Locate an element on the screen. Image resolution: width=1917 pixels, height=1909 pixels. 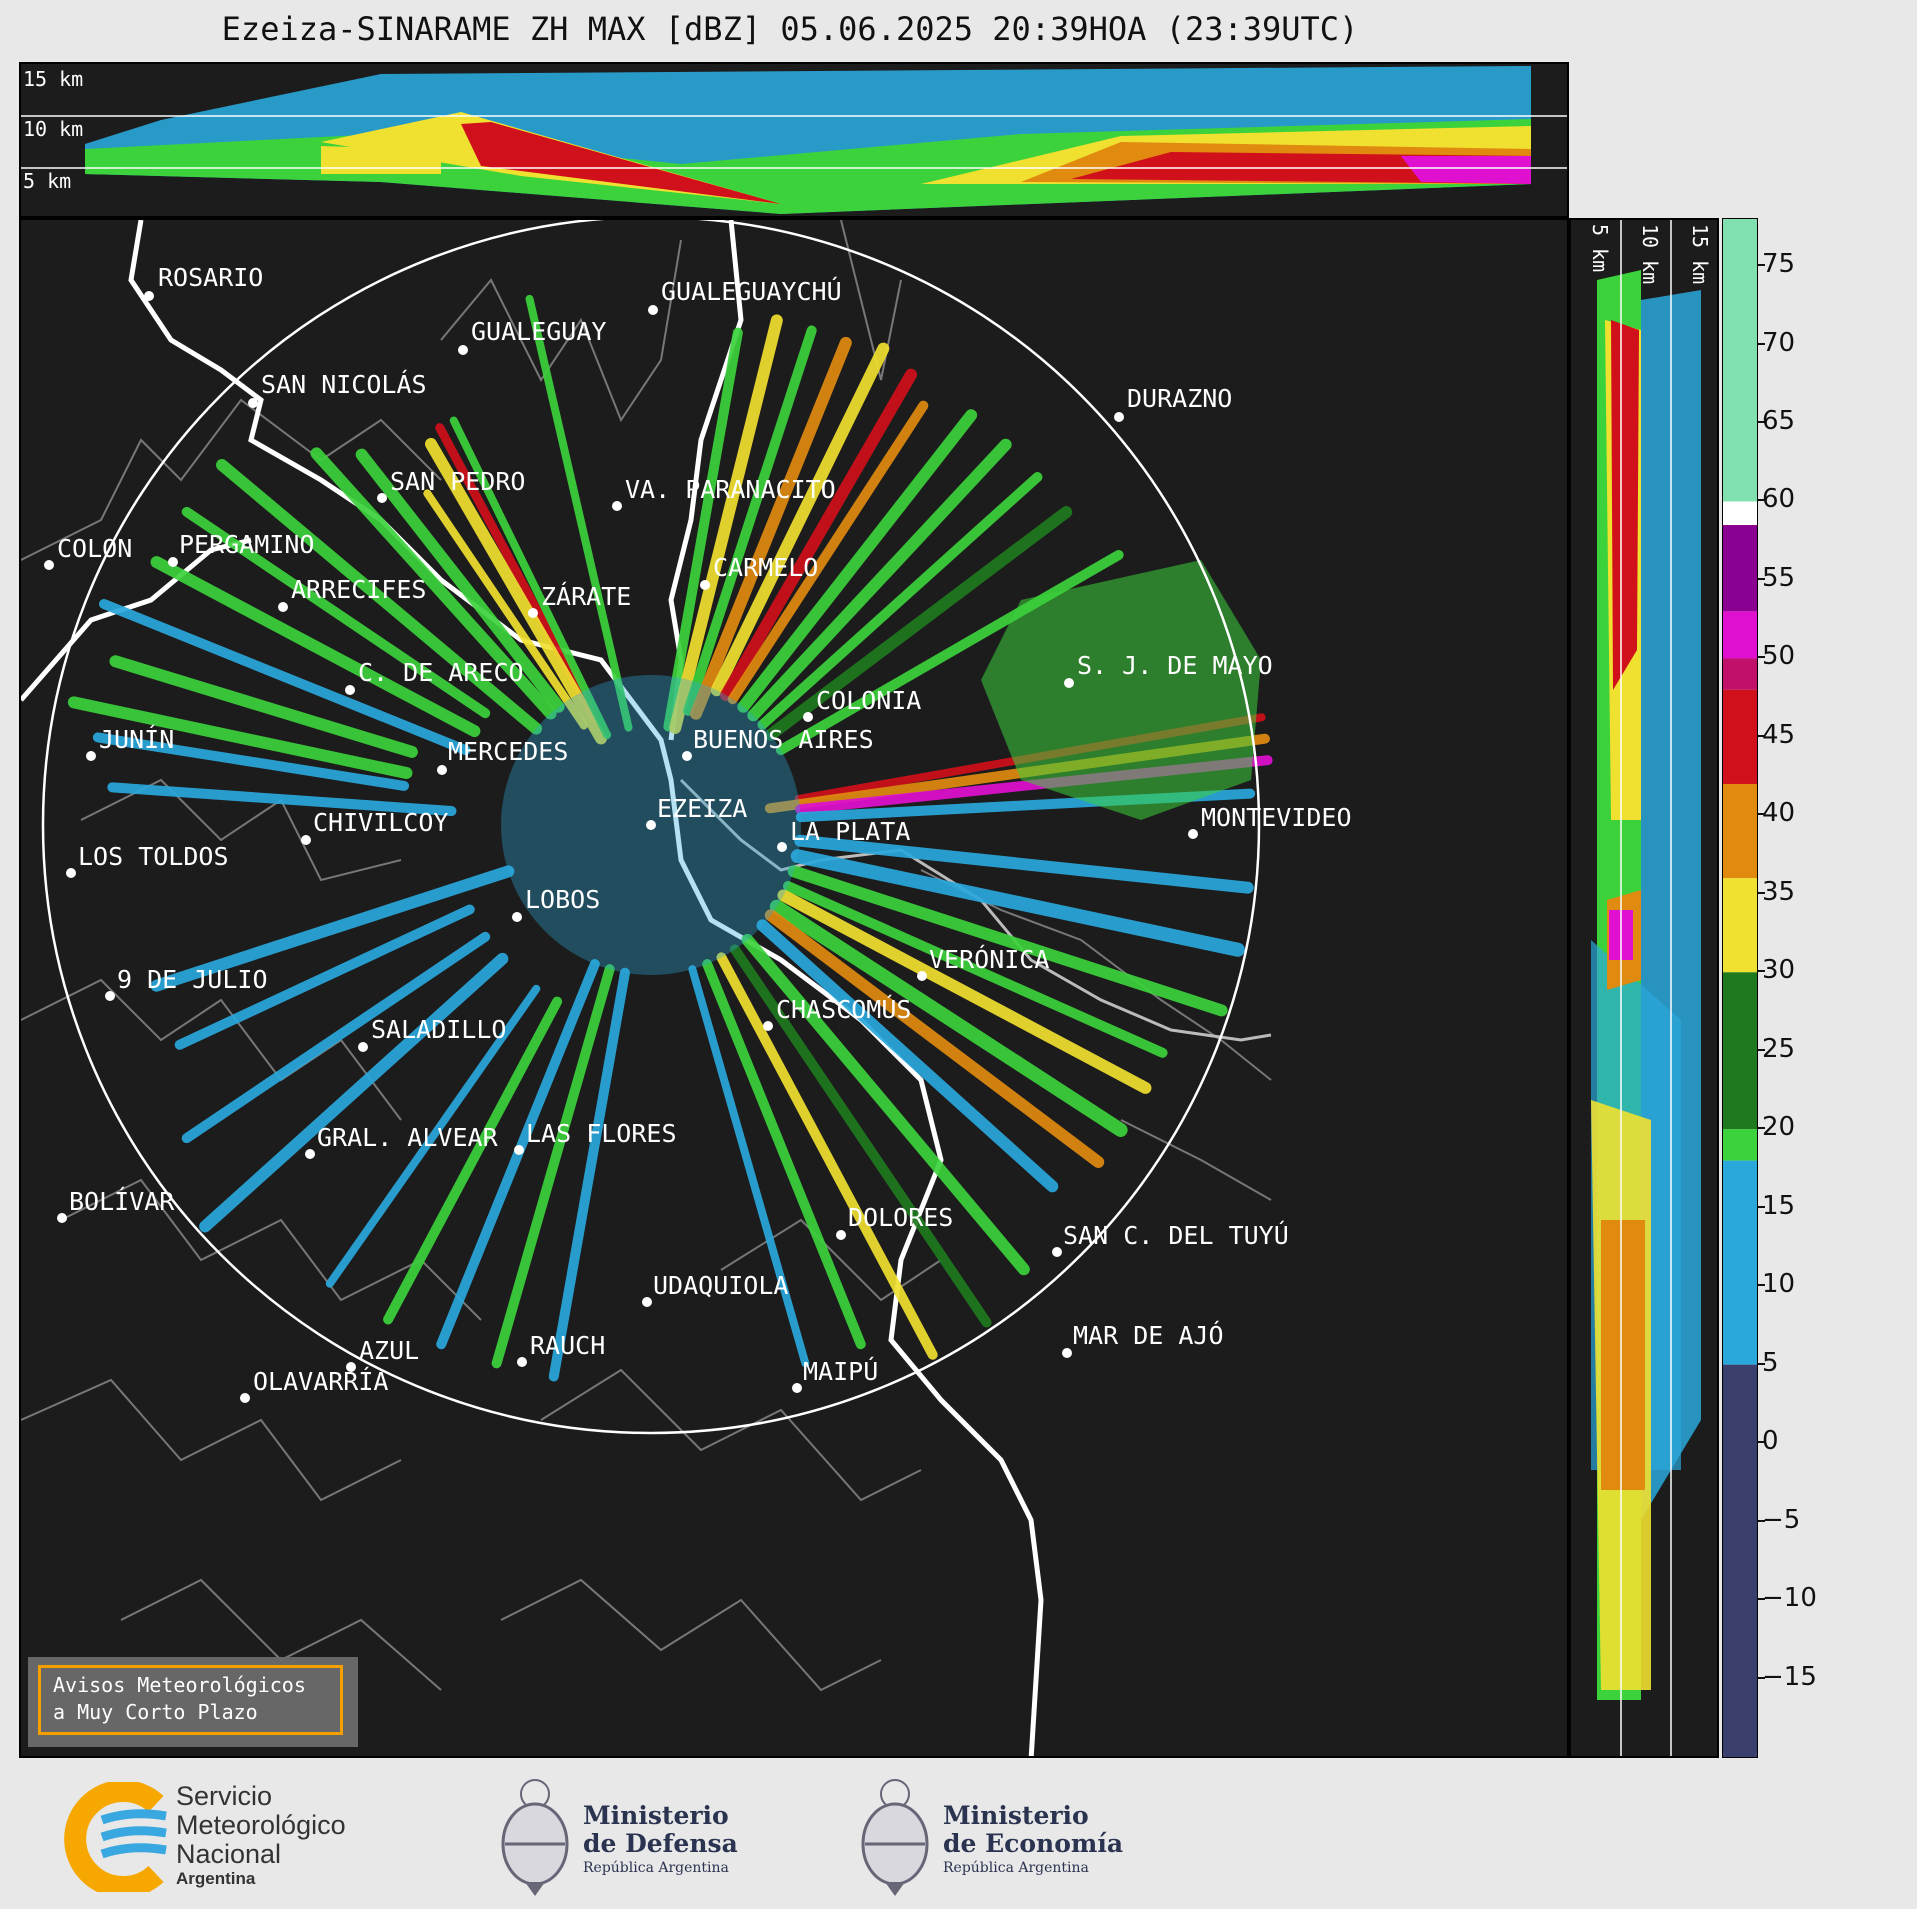
colorbar-tick-label: 75 is located at coordinates (1779, 264).